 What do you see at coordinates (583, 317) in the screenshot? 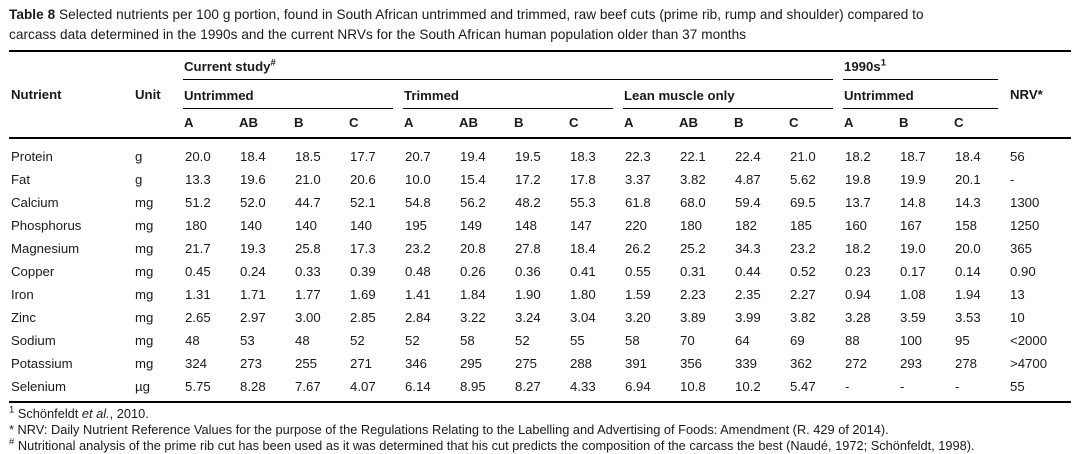
I see `value-cell: 3.04` at bounding box center [583, 317].